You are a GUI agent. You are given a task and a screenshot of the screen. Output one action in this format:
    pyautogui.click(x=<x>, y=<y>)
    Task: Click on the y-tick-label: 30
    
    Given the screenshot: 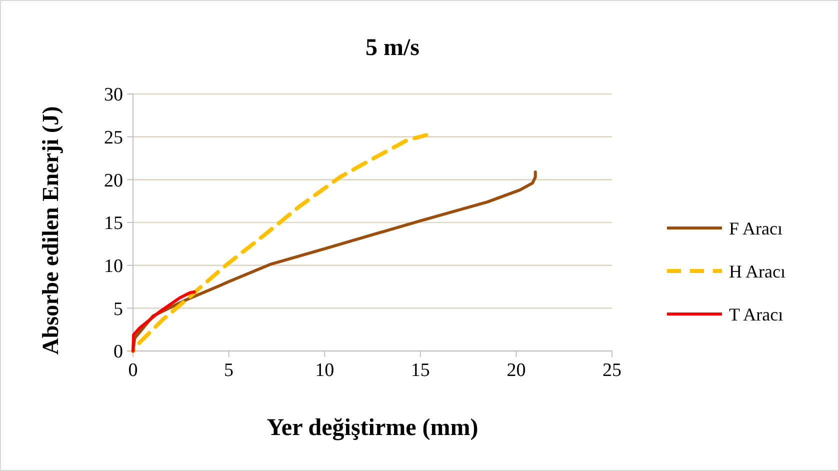 What is the action you would take?
    pyautogui.click(x=113, y=95)
    